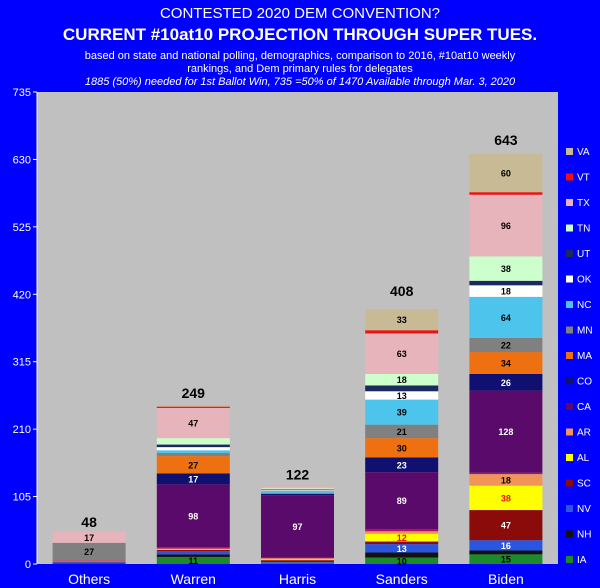 Image resolution: width=600 pixels, height=588 pixels. I want to click on legend-label: CO, so click(584, 382).